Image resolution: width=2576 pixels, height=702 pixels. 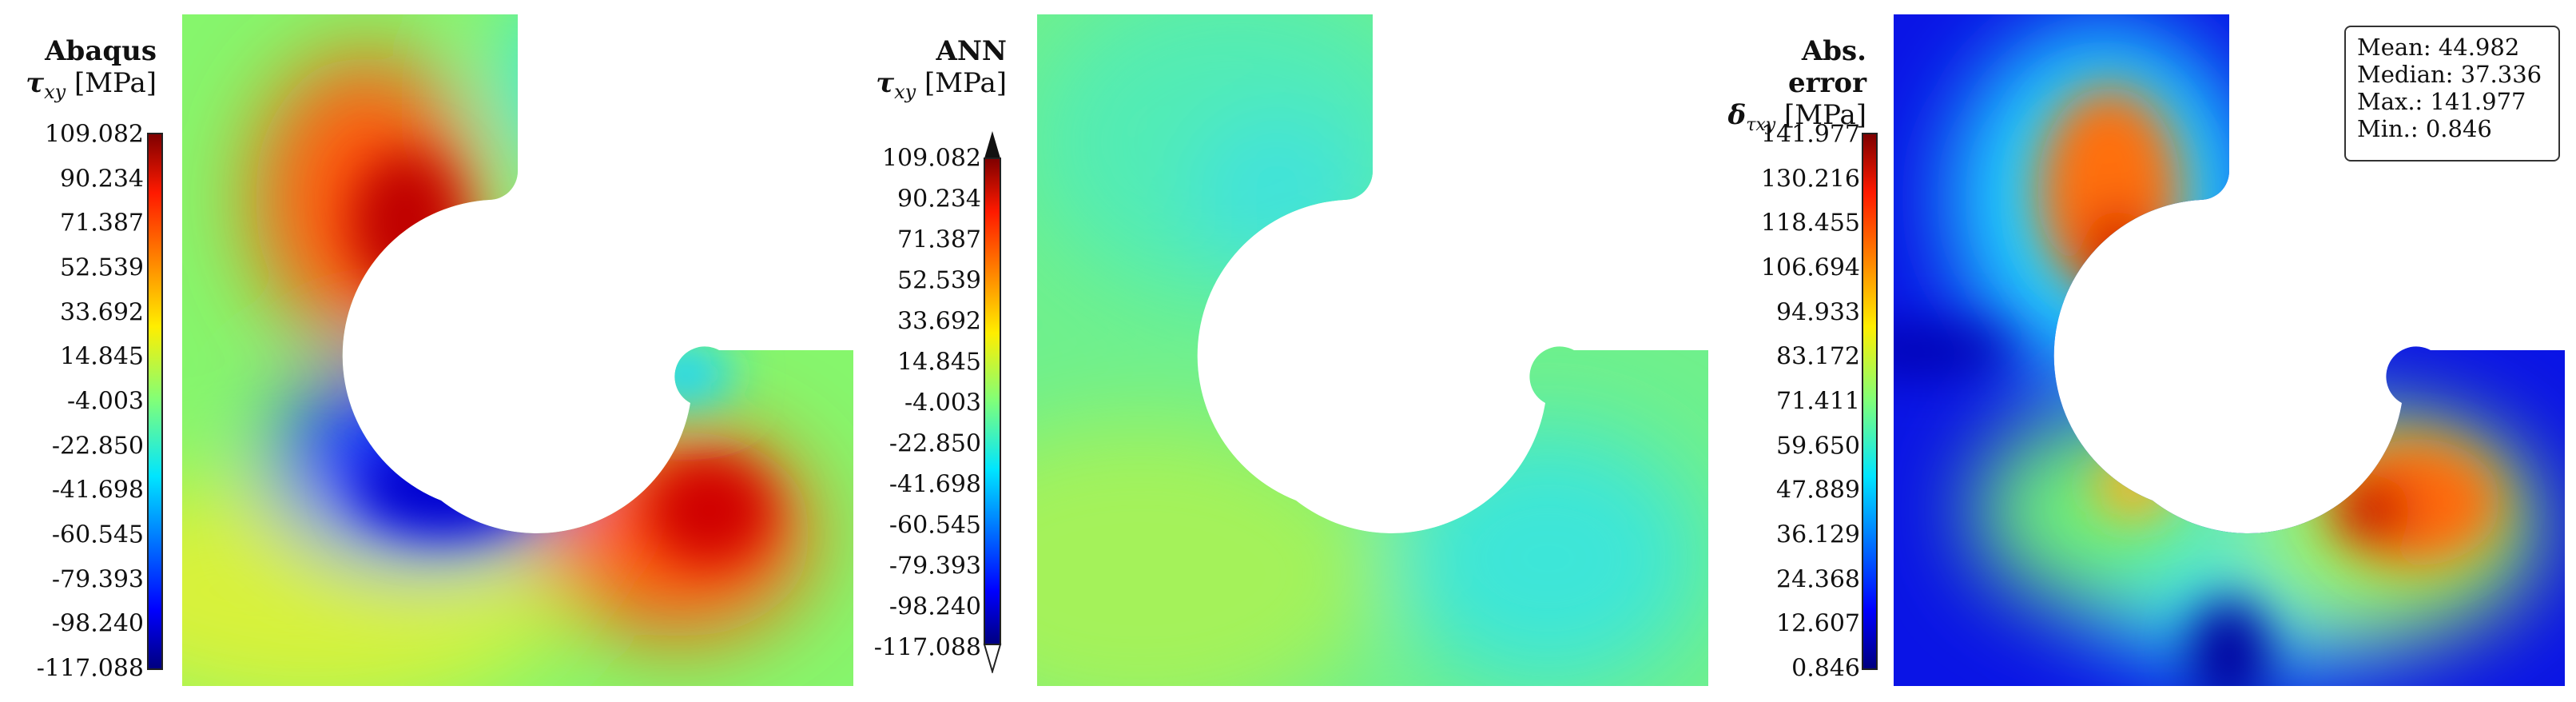 What do you see at coordinates (101, 51) in the screenshot?
I see `panel-name: Abaqus` at bounding box center [101, 51].